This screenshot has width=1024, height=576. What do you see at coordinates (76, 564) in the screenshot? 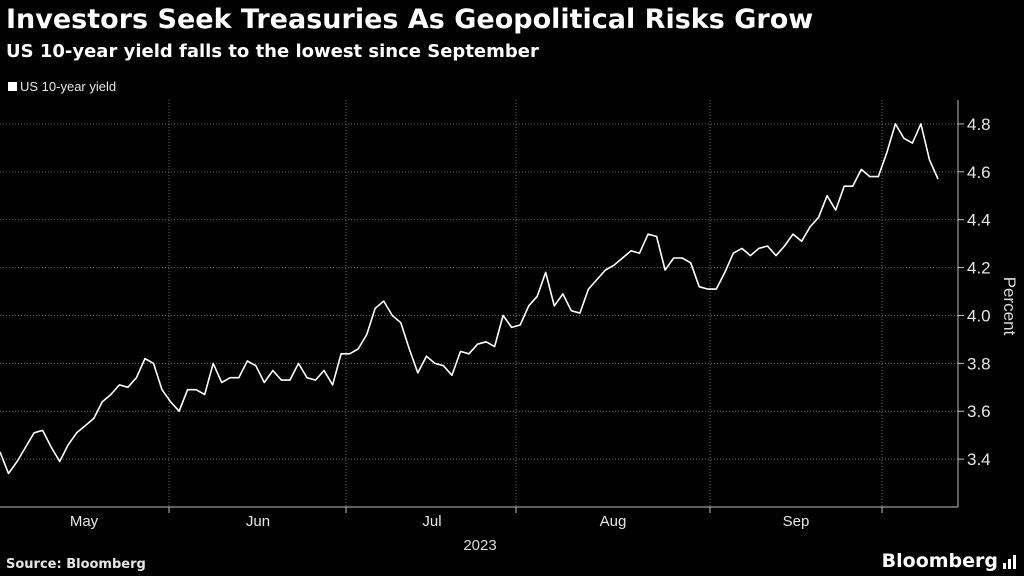
I see `source-note: Source: Bloomberg` at bounding box center [76, 564].